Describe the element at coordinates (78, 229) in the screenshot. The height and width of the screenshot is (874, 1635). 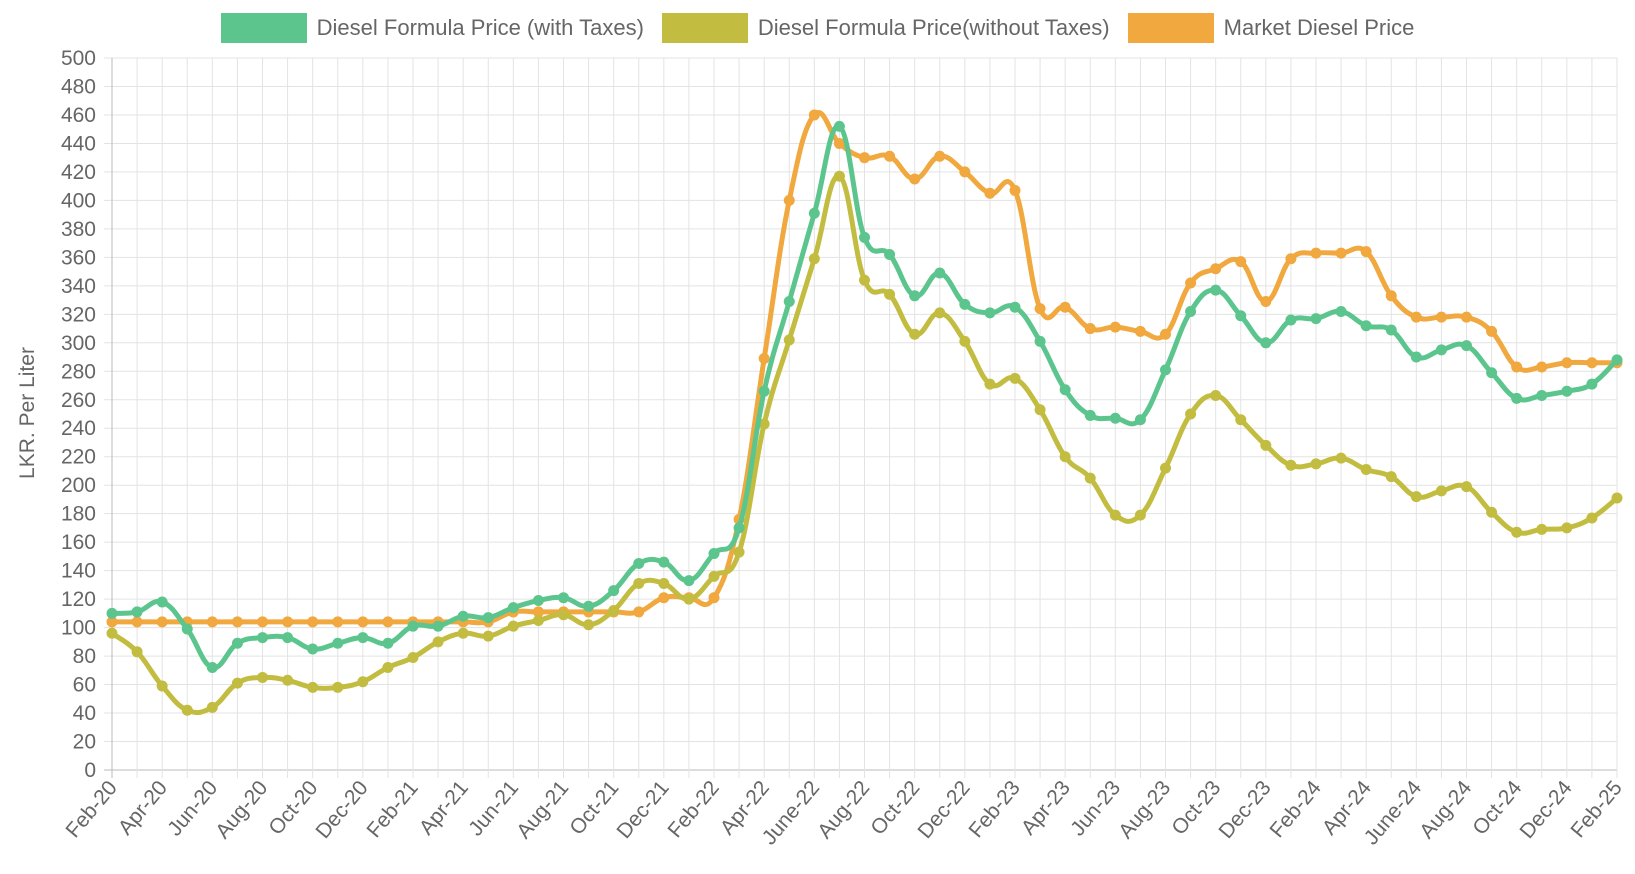
I see `y-tick-label: 380` at that location.